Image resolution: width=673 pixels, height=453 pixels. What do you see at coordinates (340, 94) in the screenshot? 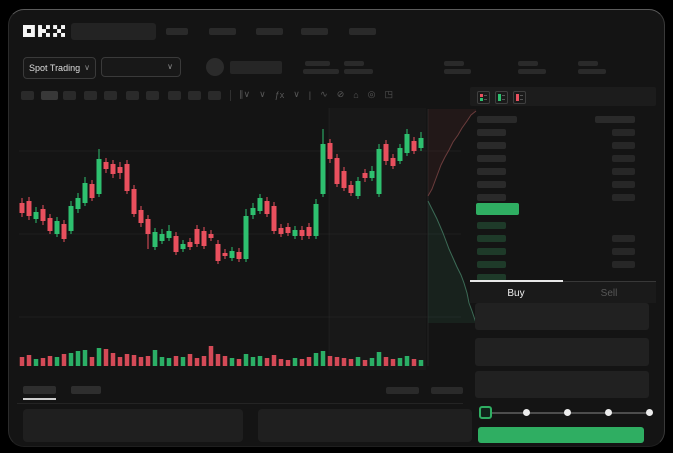
I see `chart-tool-icon: ⊘` at bounding box center [340, 94].